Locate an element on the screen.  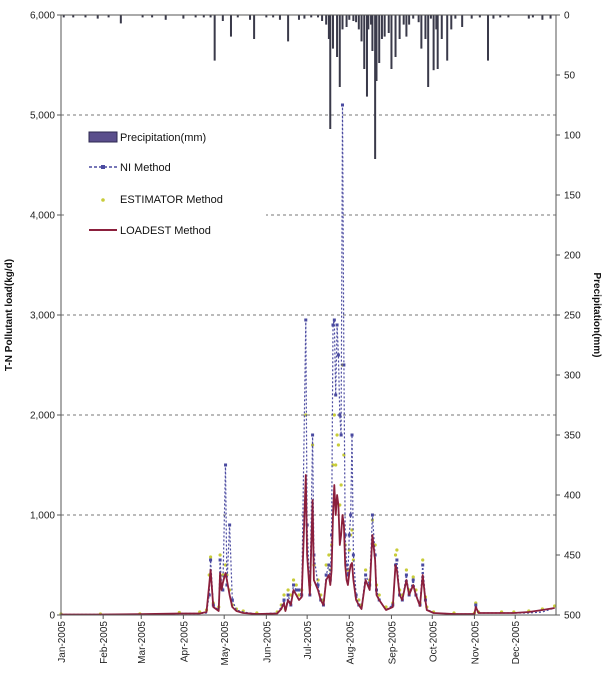
y2-tick-label: 200 is located at coordinates (572, 256).